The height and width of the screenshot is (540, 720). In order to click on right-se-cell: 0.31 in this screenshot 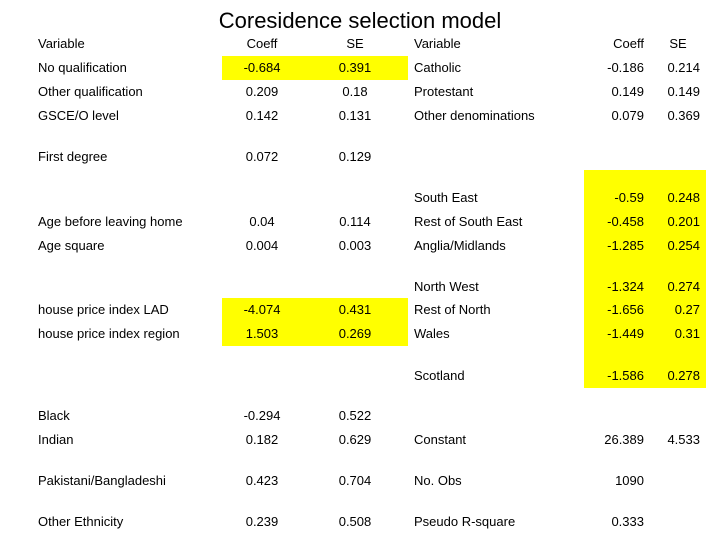, I will do `click(678, 334)`.